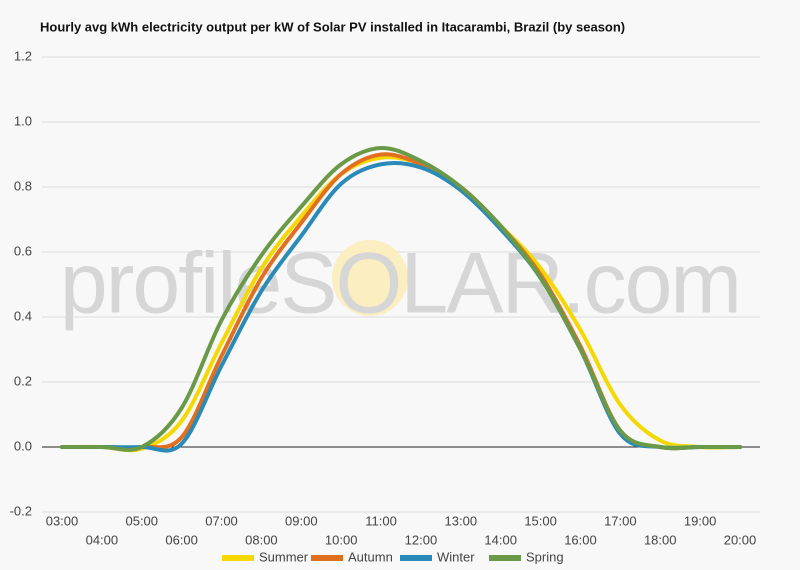  I want to click on x-tick-label: 03:00, so click(62, 520).